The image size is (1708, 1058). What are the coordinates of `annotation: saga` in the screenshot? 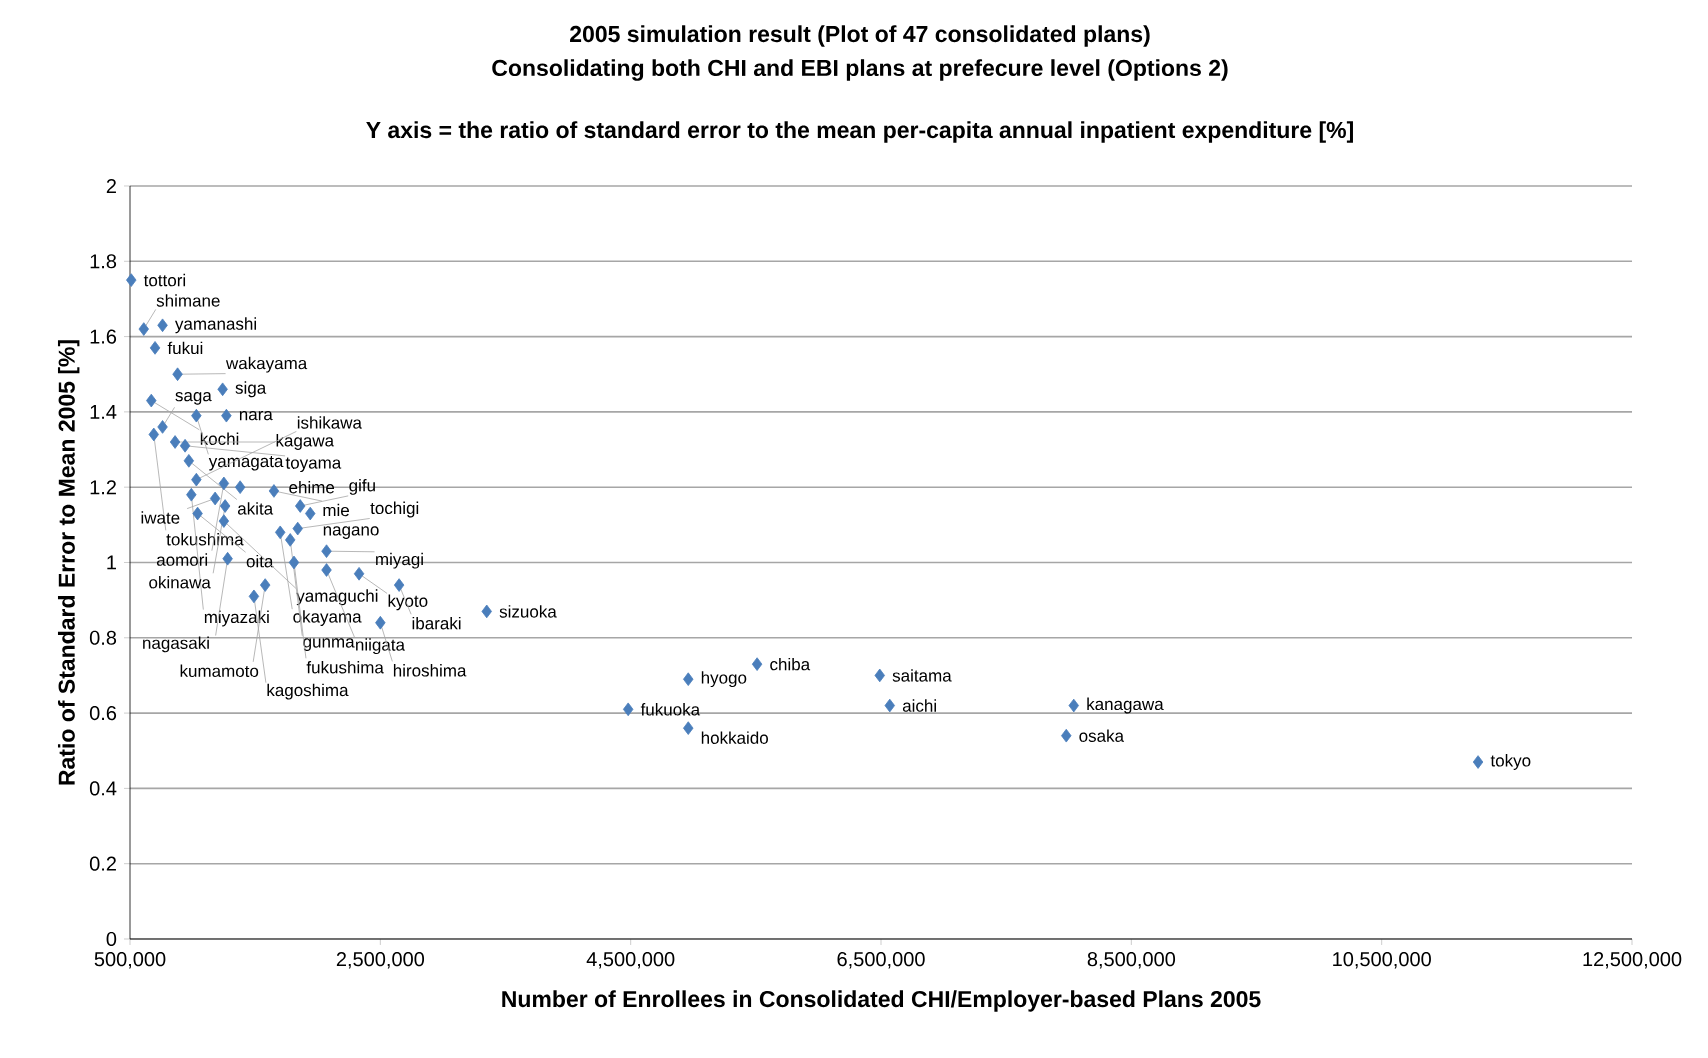 It's located at (193, 398).